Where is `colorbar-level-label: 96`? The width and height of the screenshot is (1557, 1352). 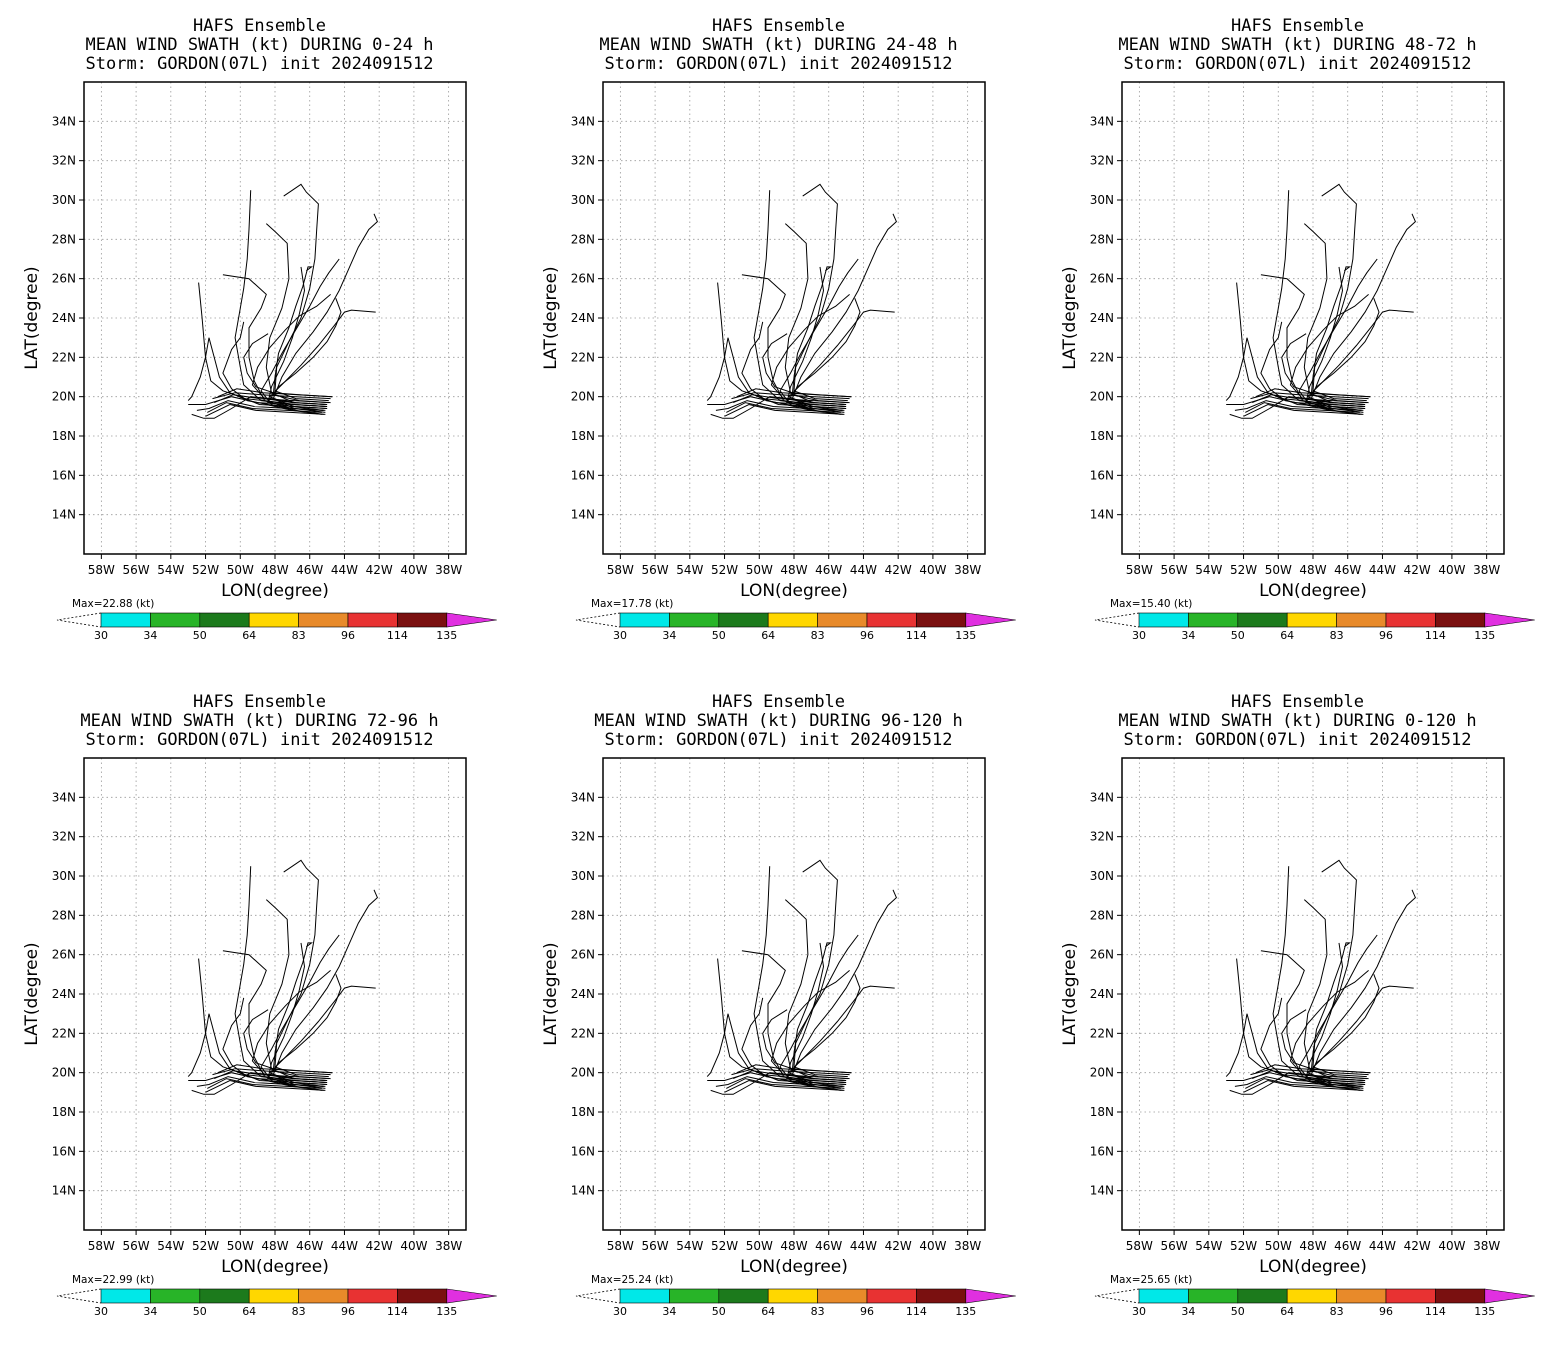
colorbar-level-label: 96 is located at coordinates (867, 635).